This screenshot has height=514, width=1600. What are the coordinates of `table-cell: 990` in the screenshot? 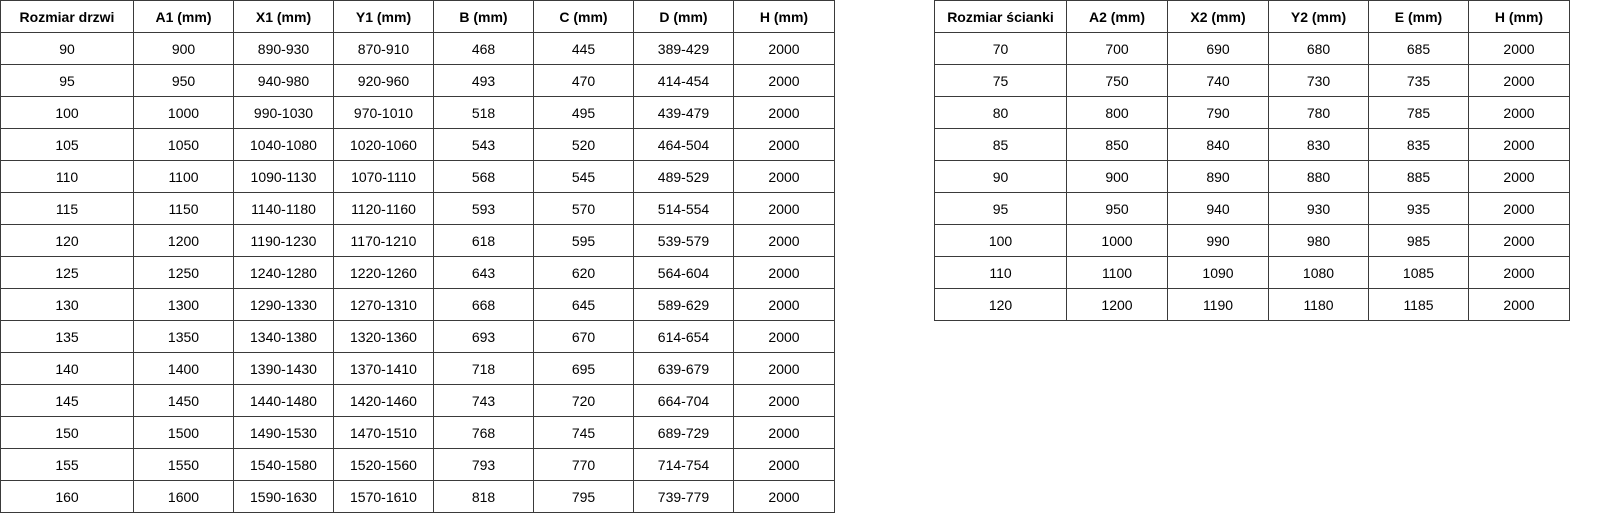 It's located at (1218, 240).